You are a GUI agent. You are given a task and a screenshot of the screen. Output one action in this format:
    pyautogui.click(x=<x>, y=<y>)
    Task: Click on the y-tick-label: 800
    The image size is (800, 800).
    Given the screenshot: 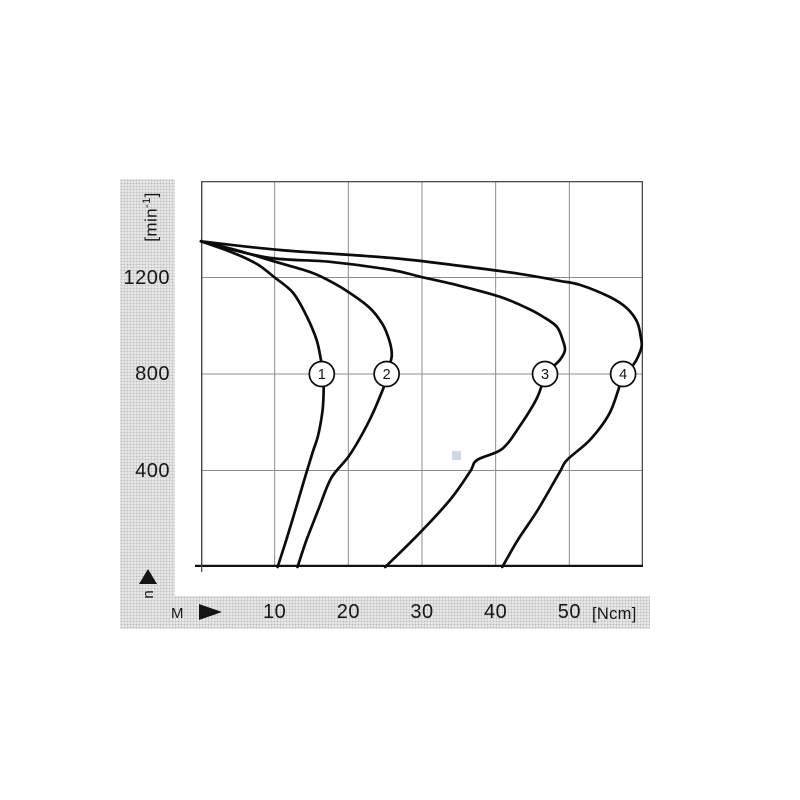 What is the action you would take?
    pyautogui.click(x=152, y=374)
    